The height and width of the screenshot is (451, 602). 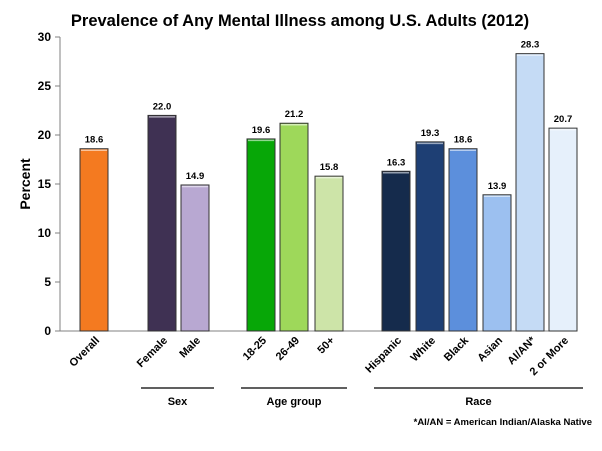 I want to click on data-label: 21.2, so click(x=294, y=114).